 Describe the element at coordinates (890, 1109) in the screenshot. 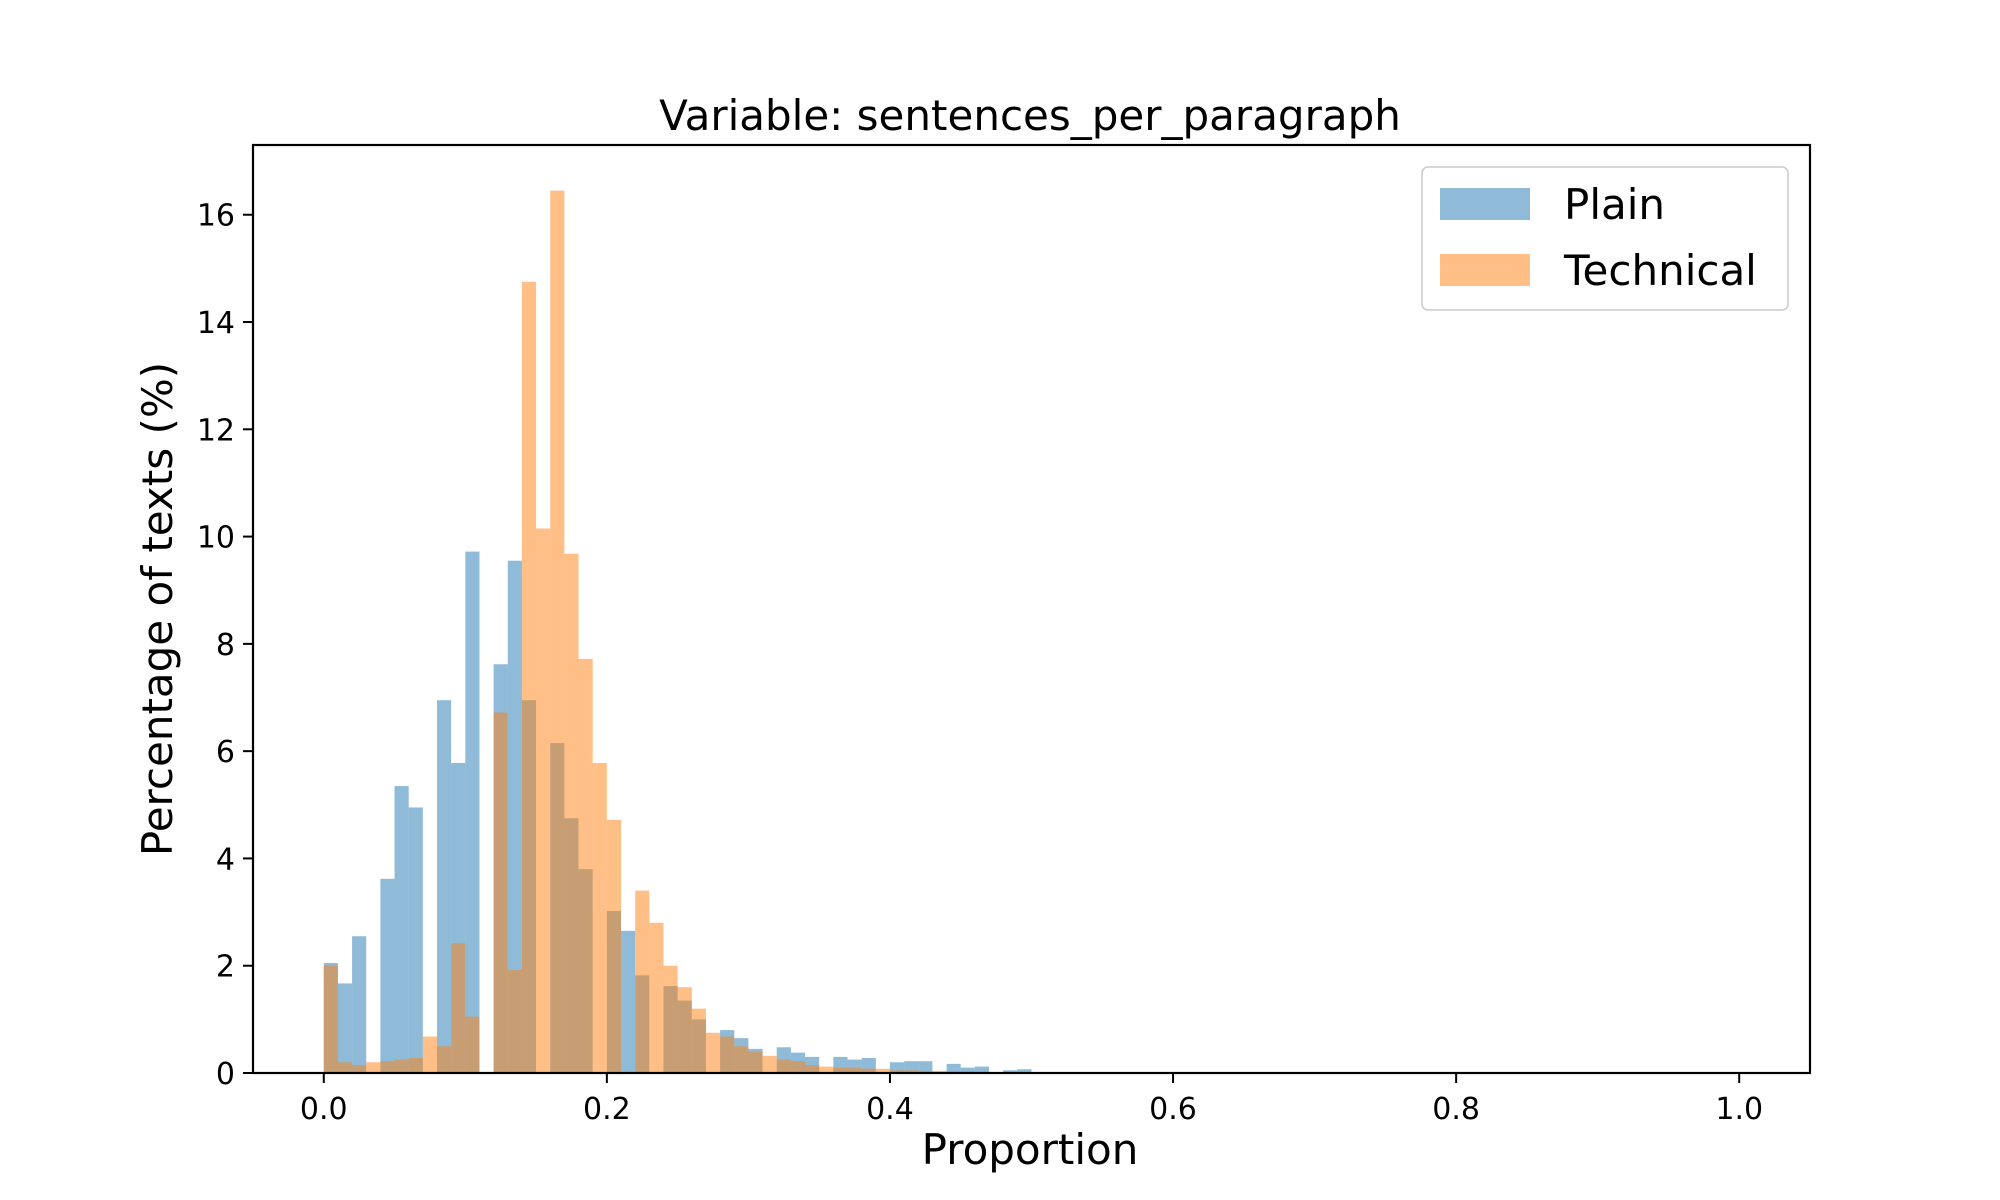

I see `x-tick-label: 0.4` at that location.